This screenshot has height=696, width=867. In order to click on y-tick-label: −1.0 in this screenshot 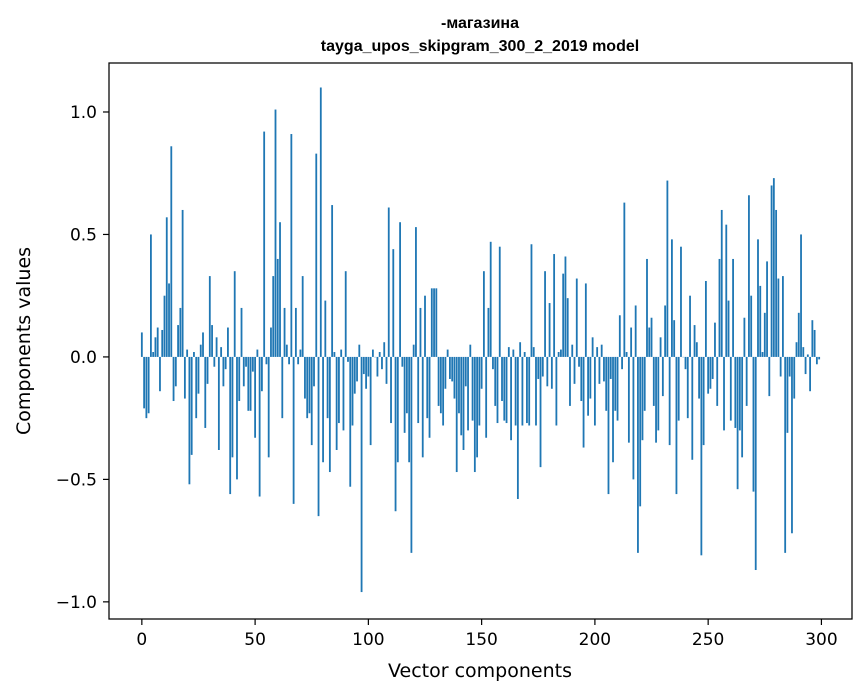, I will do `click(76, 603)`.